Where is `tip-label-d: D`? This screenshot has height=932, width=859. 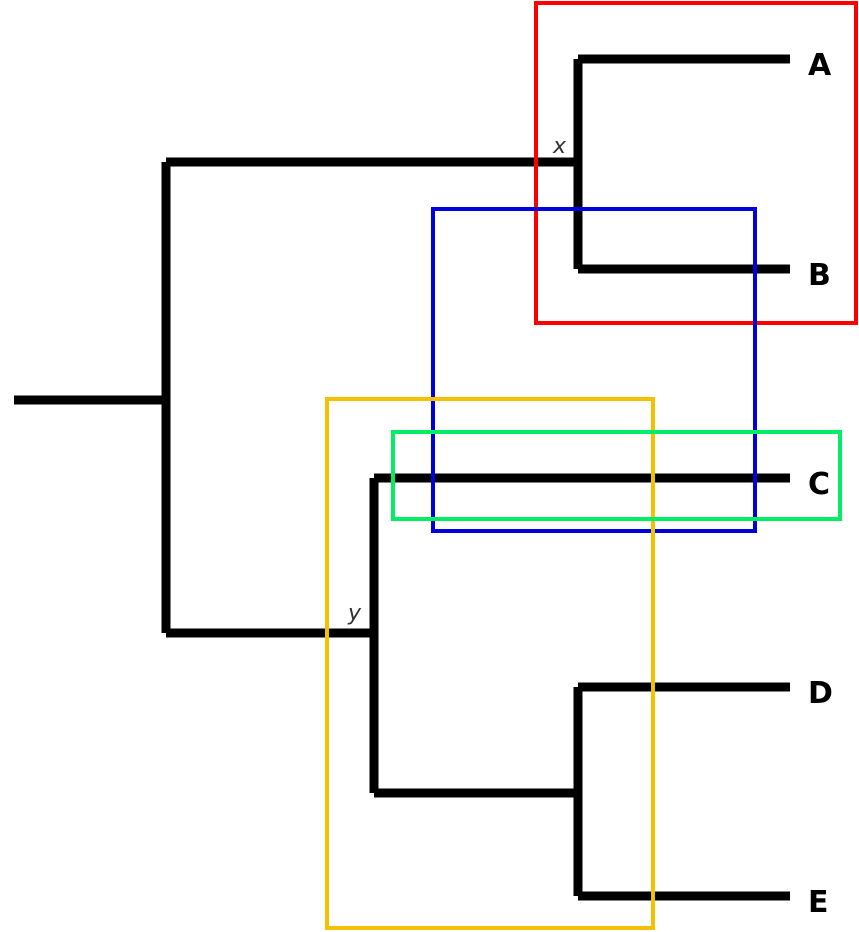 tip-label-d: D is located at coordinates (820, 693).